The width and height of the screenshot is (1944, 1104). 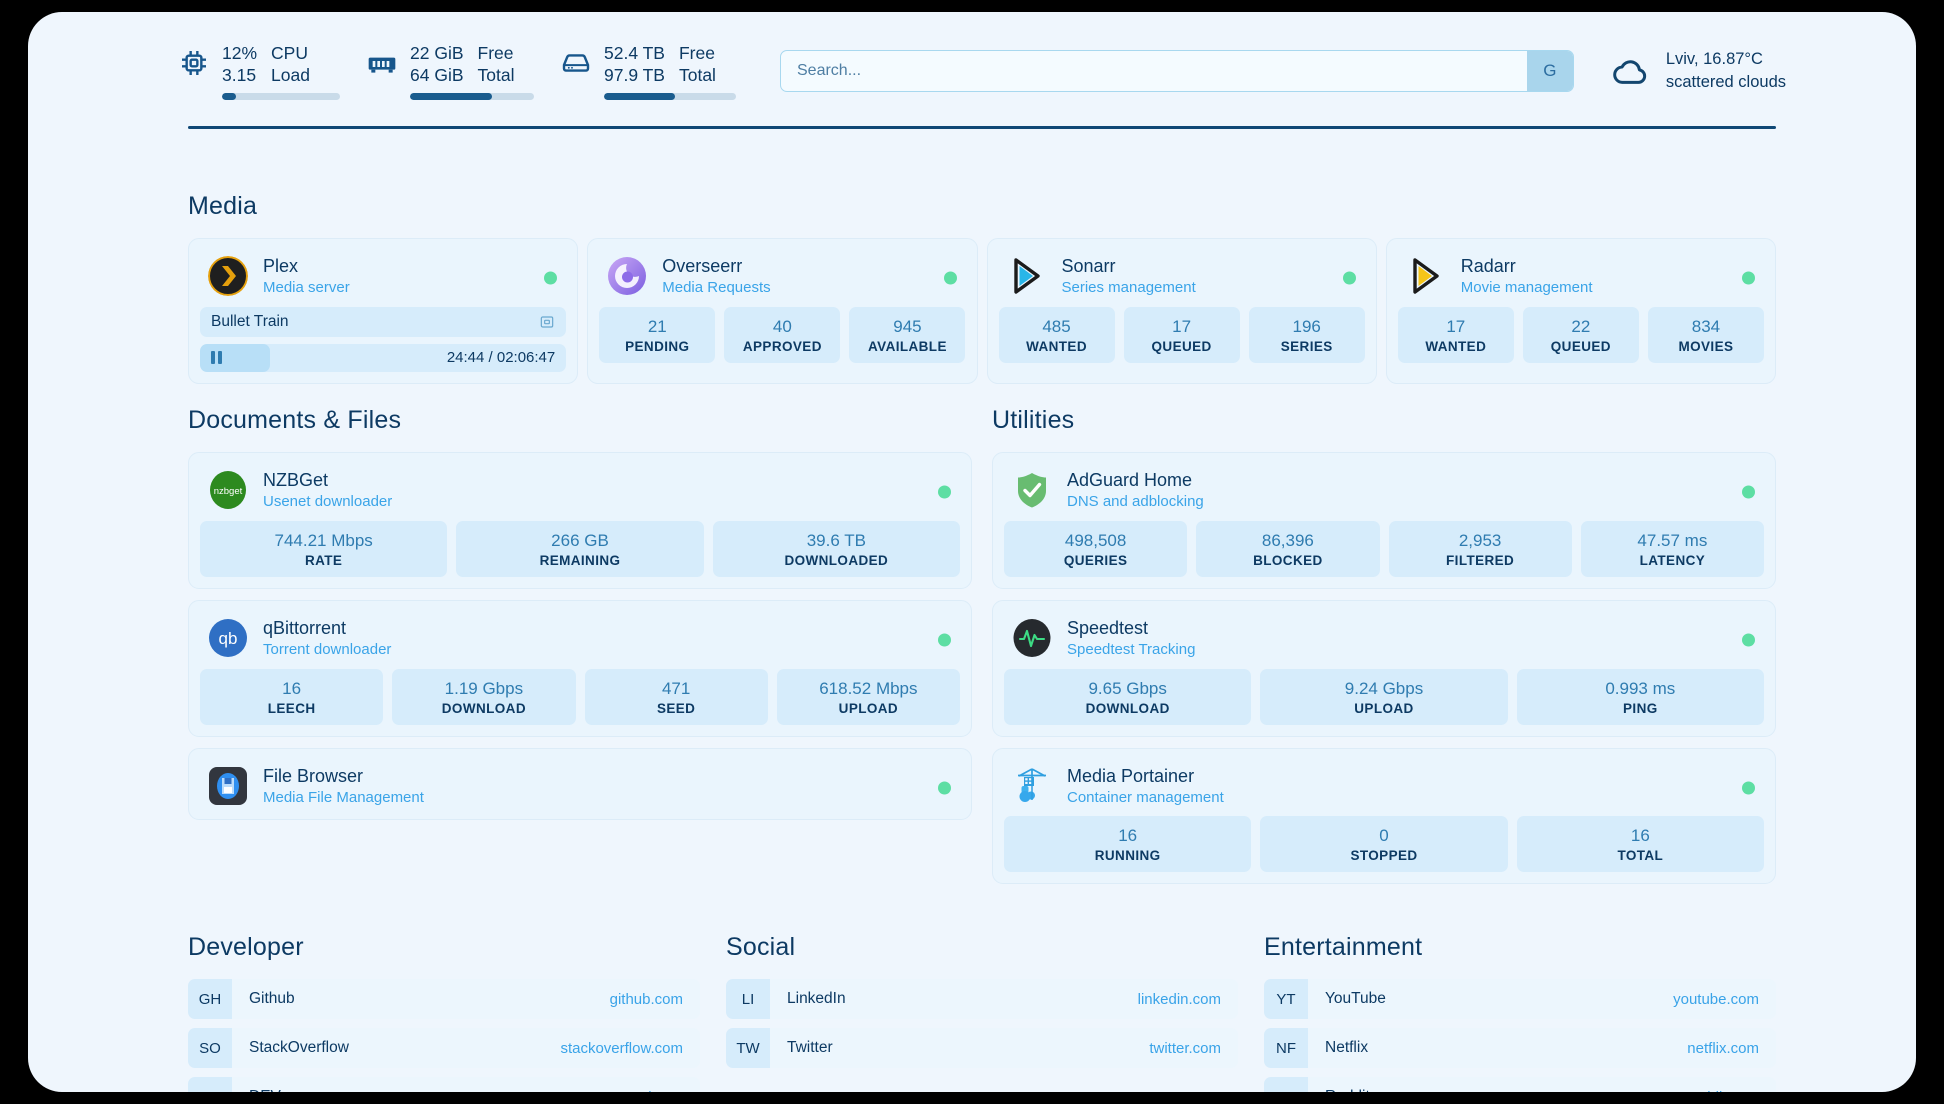 I want to click on search-input, so click(x=1154, y=71).